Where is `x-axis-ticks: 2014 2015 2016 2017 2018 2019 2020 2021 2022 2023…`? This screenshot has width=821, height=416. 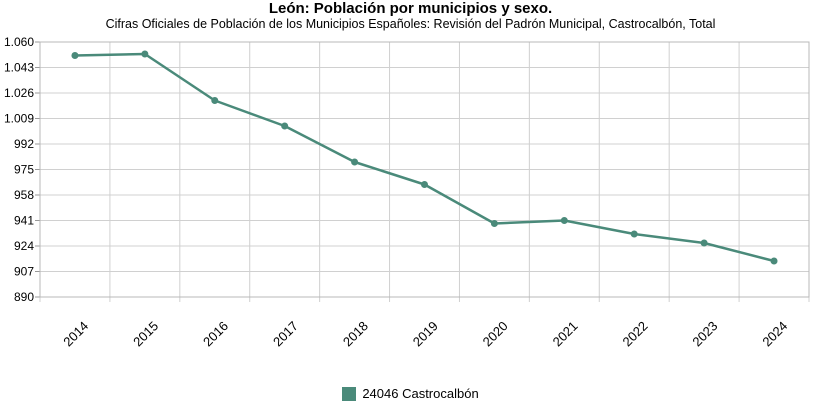 x-axis-ticks: 2014 2015 2016 2017 2018 2019 2020 2021 2022 2023… is located at coordinates (425, 333).